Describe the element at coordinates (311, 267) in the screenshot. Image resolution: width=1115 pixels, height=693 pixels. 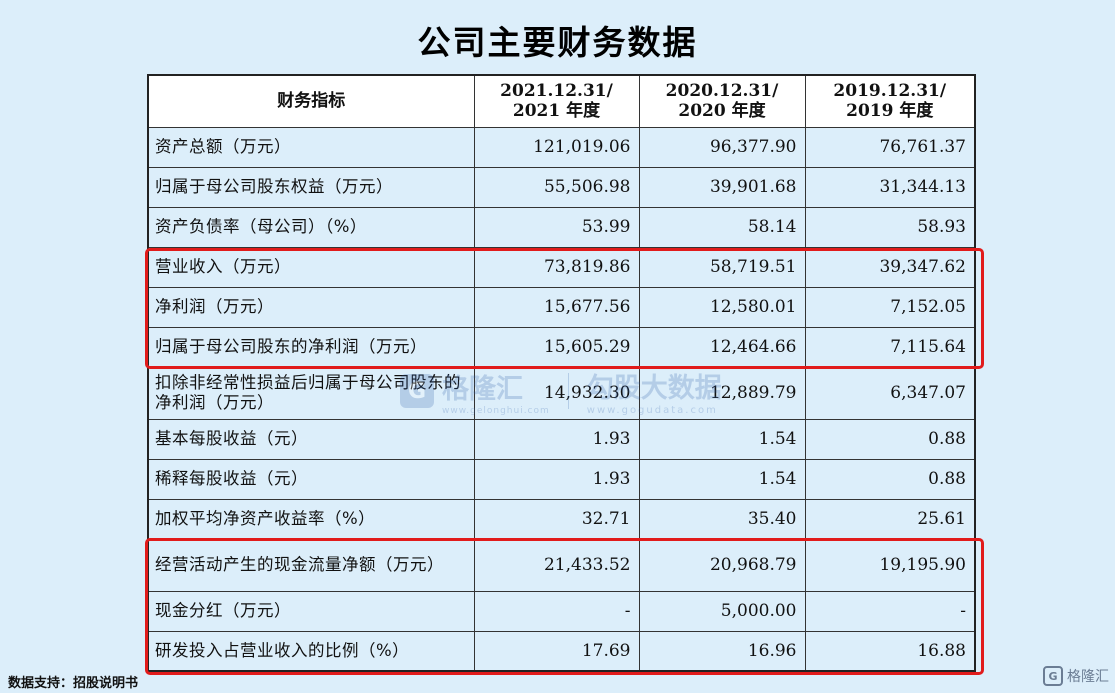
I see `row-label: 营业收入（万元）` at that location.